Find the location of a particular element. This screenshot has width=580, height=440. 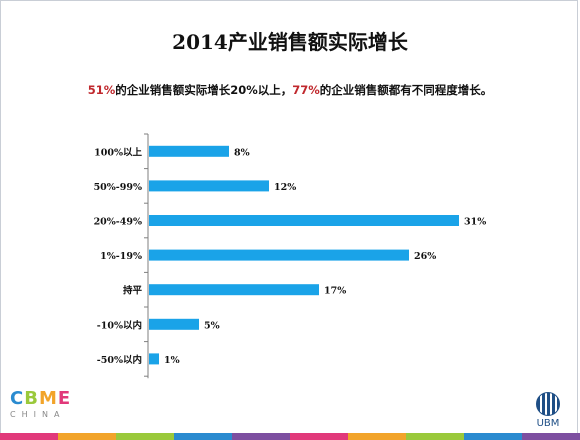

ubm-logo: UBM is located at coordinates (548, 410).